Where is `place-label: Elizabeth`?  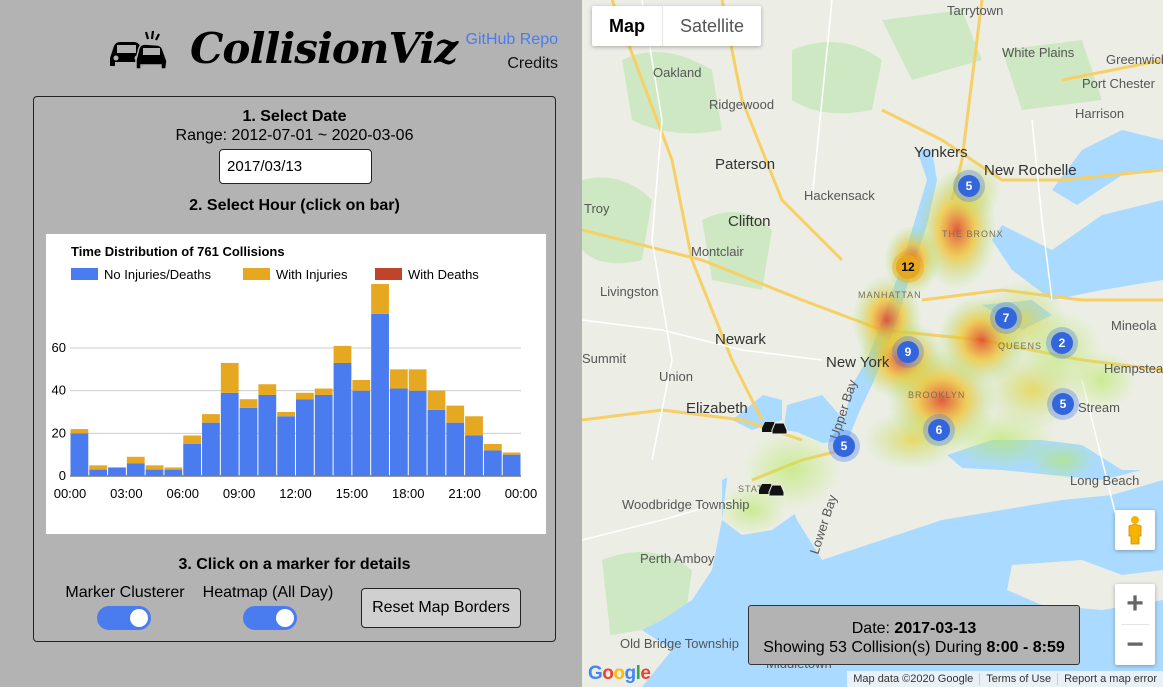
place-label: Elizabeth is located at coordinates (717, 408).